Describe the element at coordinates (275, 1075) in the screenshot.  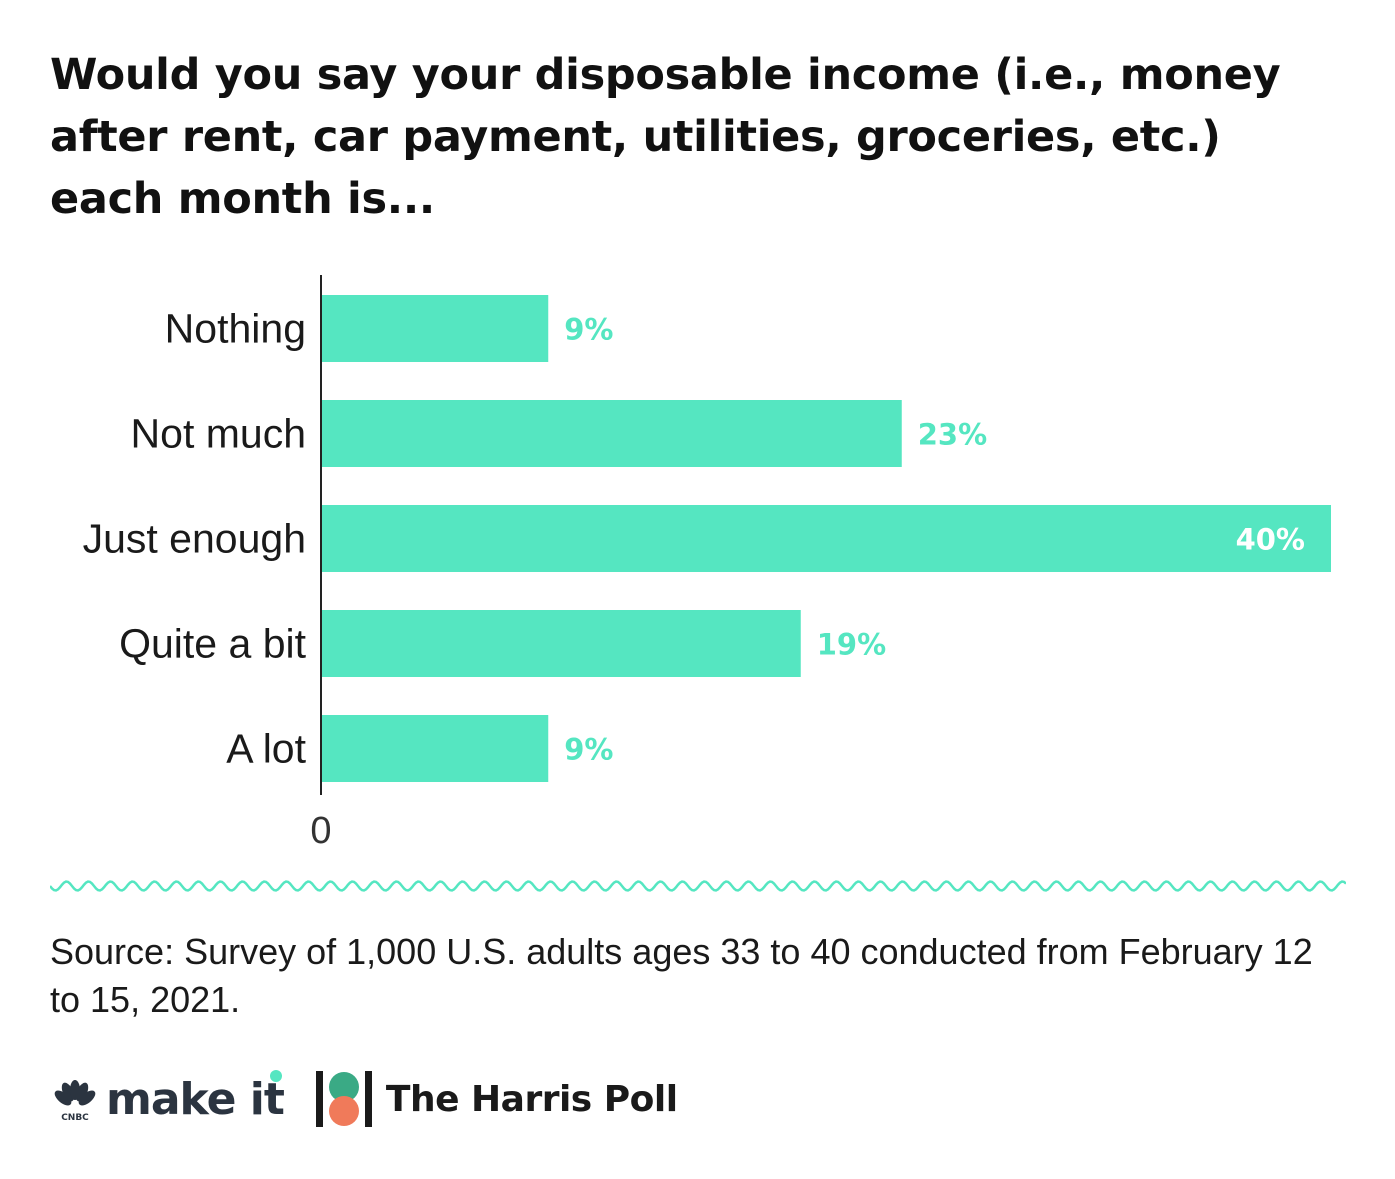
I see `make-it-dot` at that location.